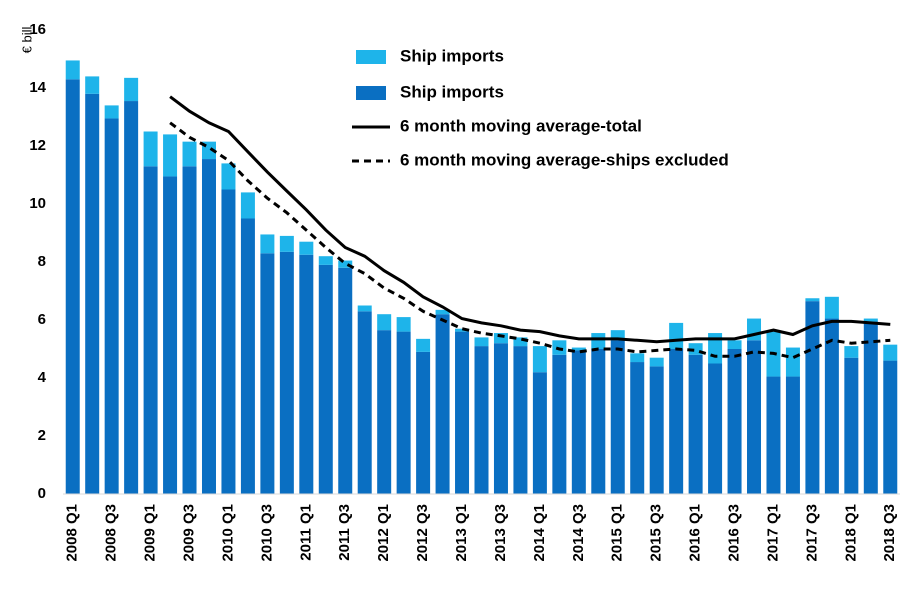  I want to click on x-tick-label: 2016 Q1, so click(695, 533).